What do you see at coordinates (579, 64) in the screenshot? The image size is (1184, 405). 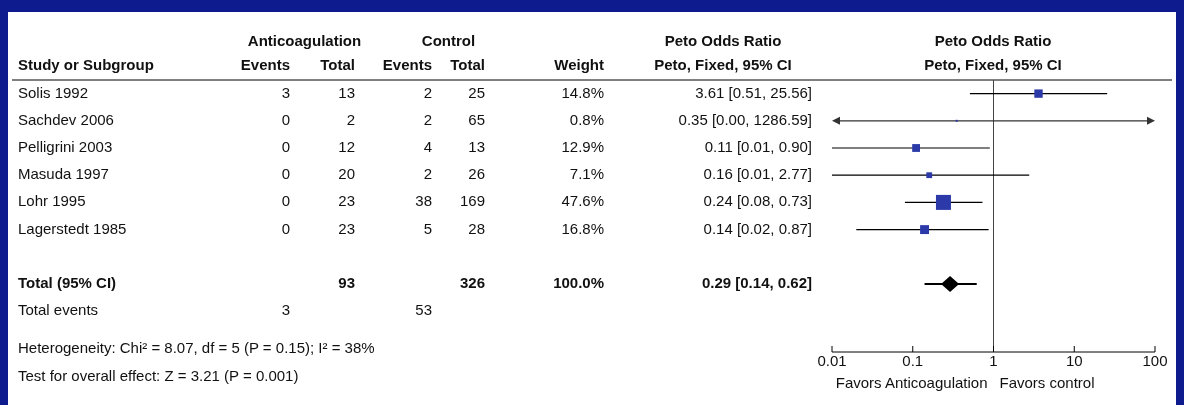 I see `text: Weight` at bounding box center [579, 64].